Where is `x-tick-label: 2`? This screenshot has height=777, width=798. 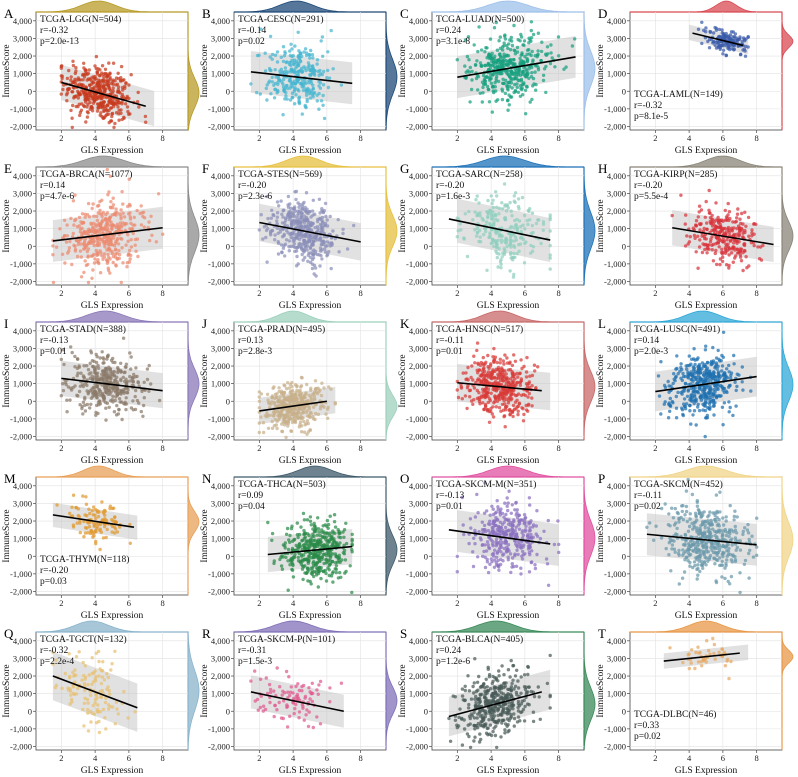
x-tick-label: 2 is located at coordinates (655, 138).